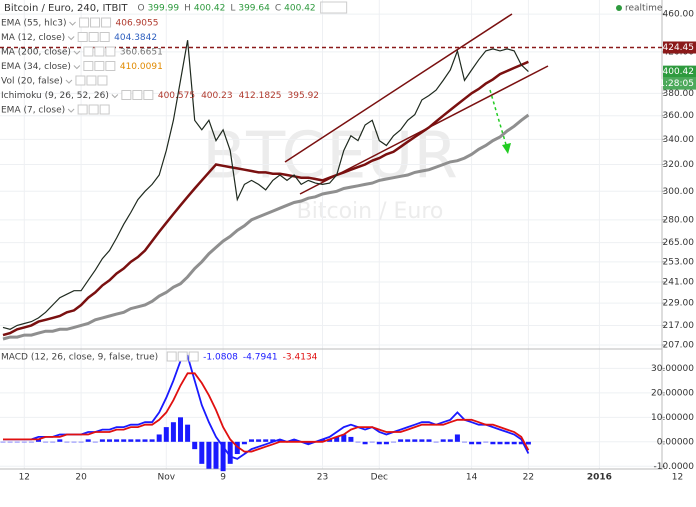 This screenshot has height=507, width=696. Describe the element at coordinates (599, 478) in the screenshot. I see `x-tick-label: 2016` at that location.